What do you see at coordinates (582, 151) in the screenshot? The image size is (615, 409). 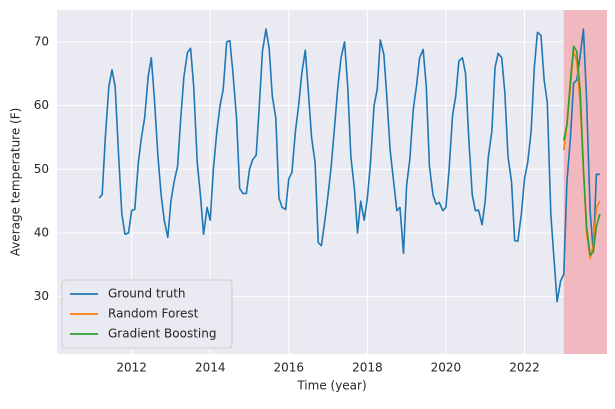 I see `data-line` at bounding box center [582, 151].